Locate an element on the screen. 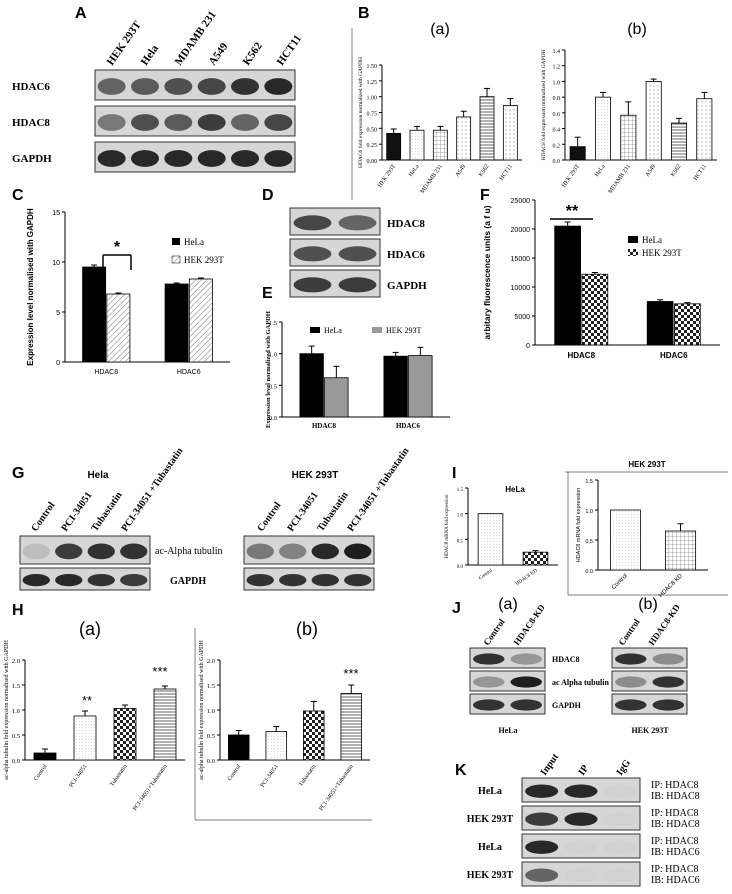 This screenshot has height=894, width=732. panel-a-lane-label: A549 is located at coordinates (219, 53).